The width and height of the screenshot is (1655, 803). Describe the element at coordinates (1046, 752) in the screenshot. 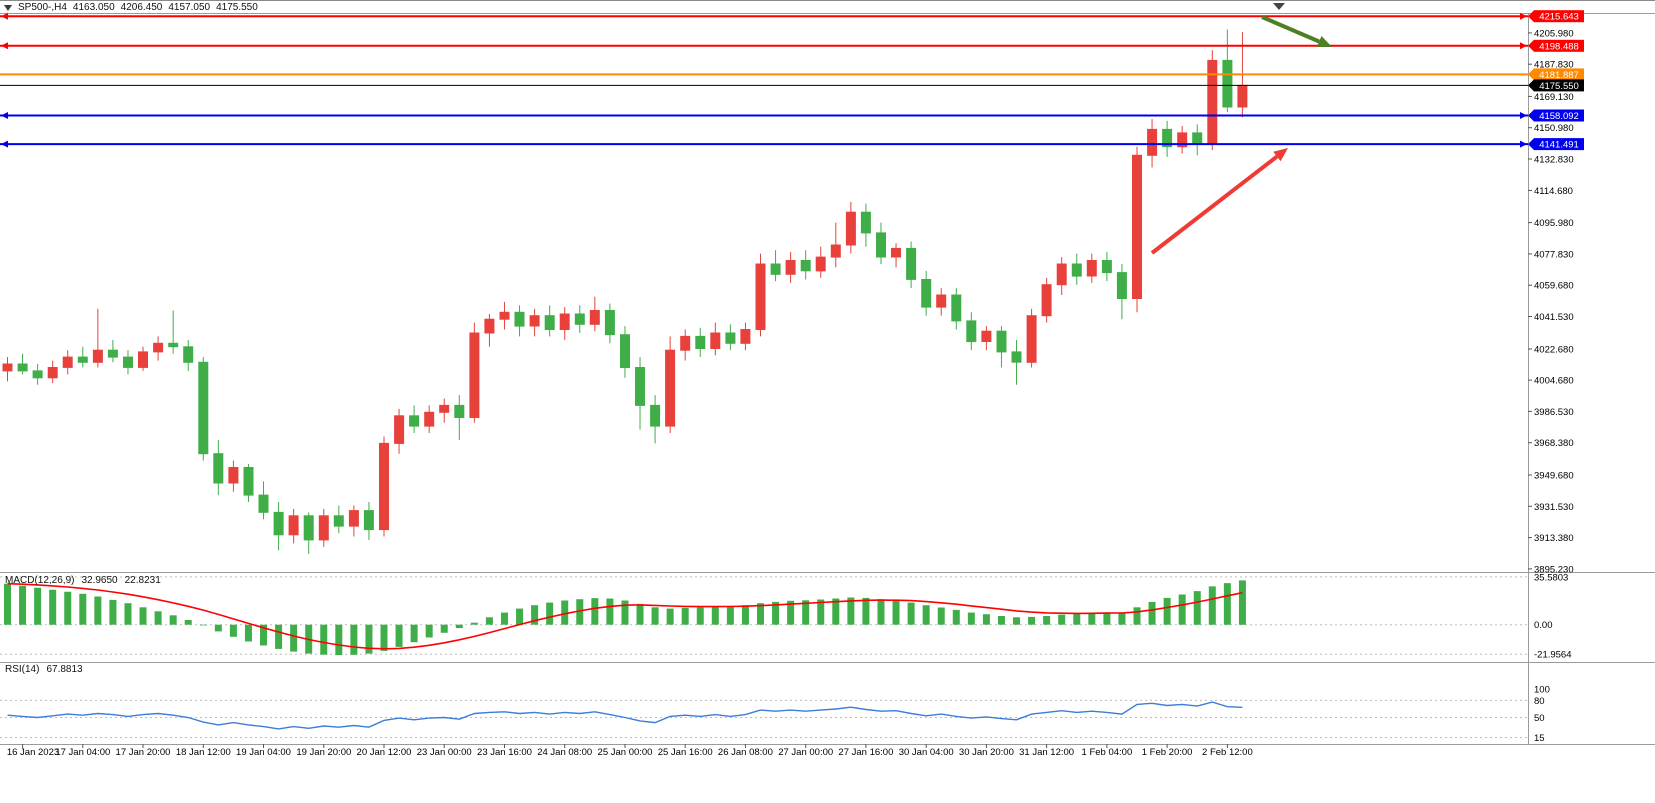

I see `time-tick-label: 31 Jan 12:00` at that location.